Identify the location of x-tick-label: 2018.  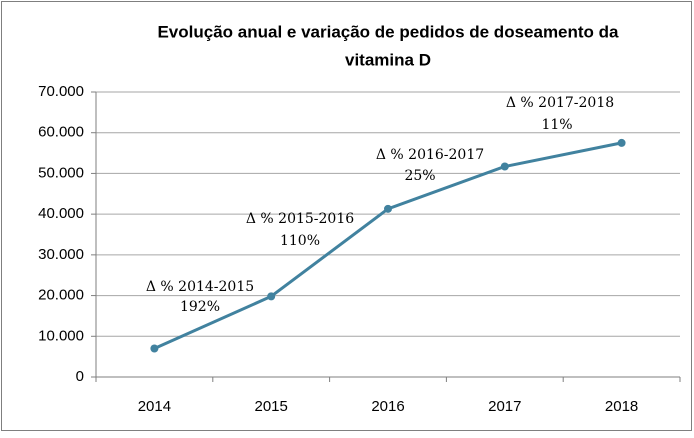
(621, 406).